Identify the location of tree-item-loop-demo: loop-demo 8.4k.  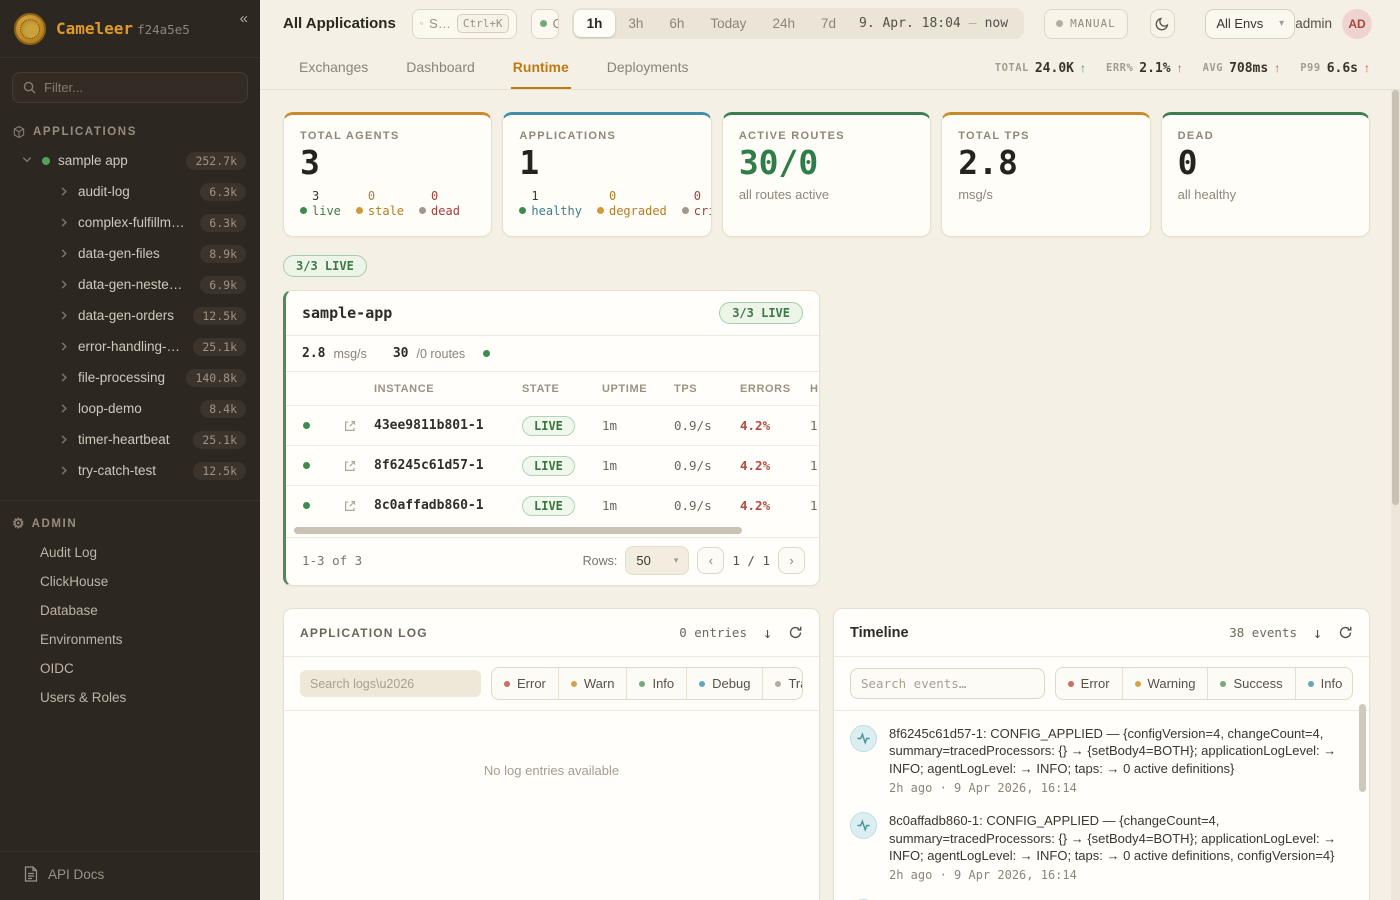
(130, 408).